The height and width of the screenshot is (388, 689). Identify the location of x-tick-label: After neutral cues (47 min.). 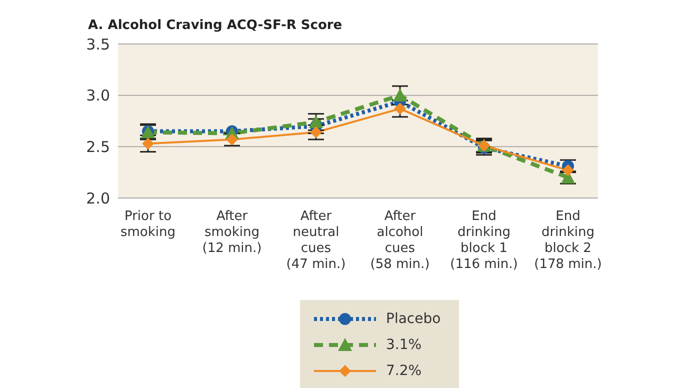
(316, 240).